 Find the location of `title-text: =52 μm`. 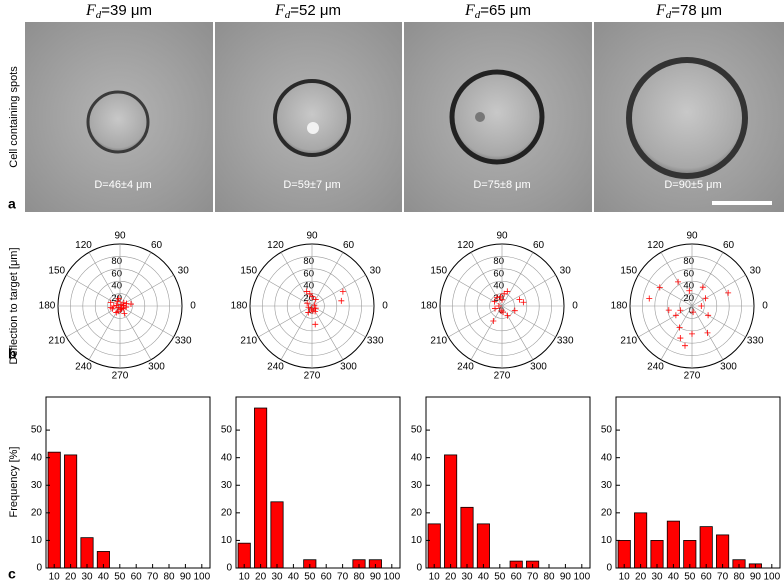

title-text: =52 μm is located at coordinates (315, 10).